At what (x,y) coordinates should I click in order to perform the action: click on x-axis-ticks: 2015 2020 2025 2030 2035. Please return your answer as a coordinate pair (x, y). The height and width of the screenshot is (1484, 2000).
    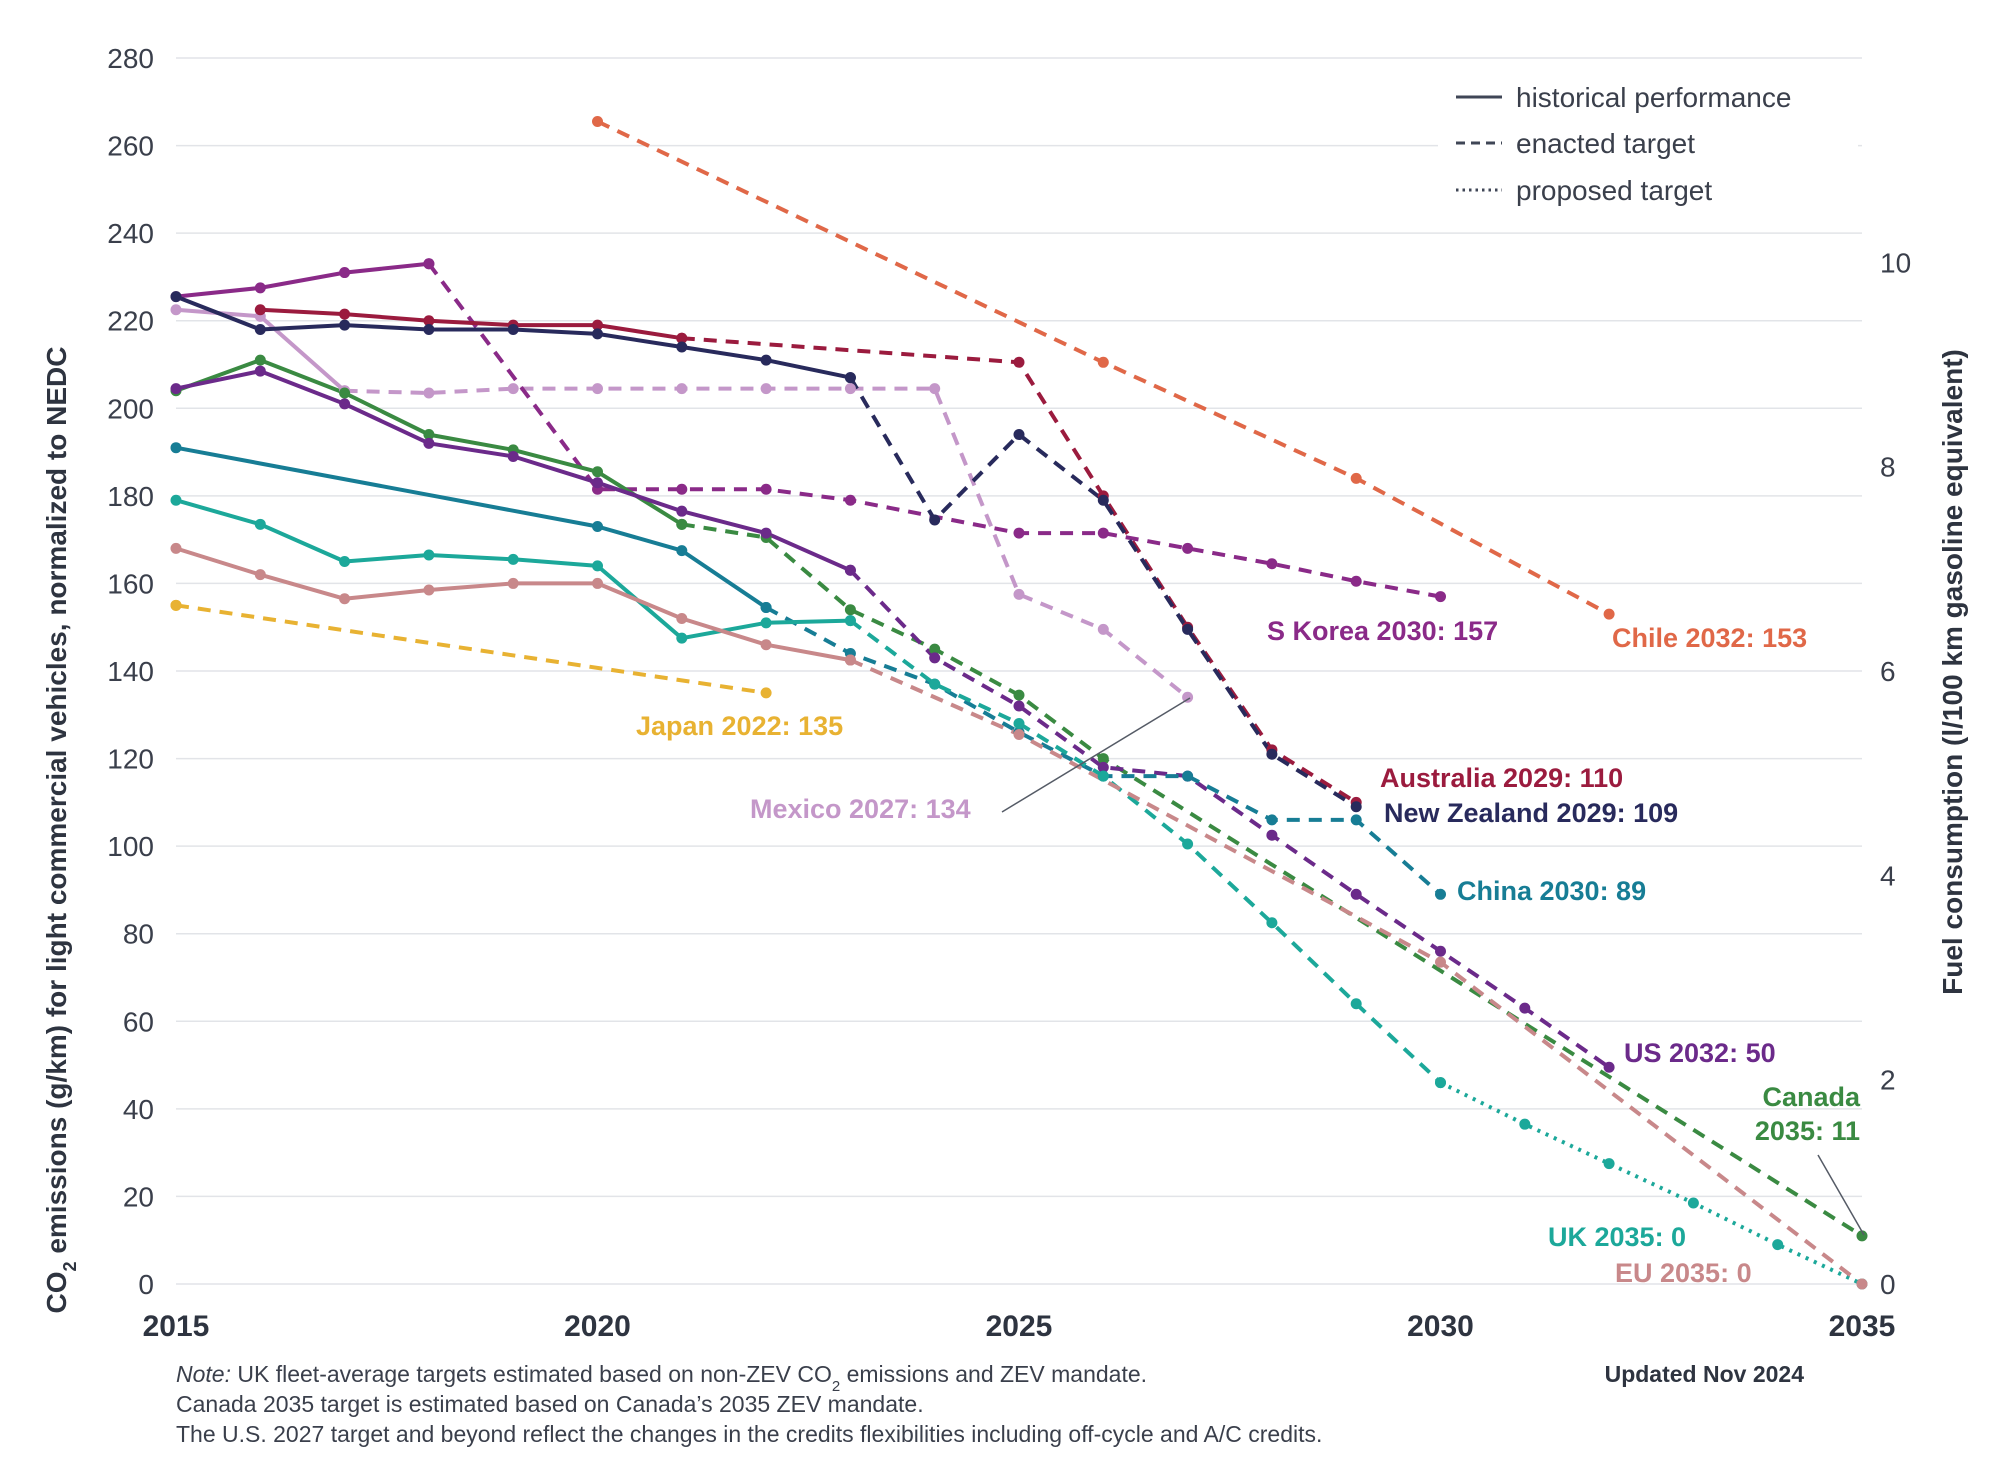
    Looking at the image, I should click on (1019, 1326).